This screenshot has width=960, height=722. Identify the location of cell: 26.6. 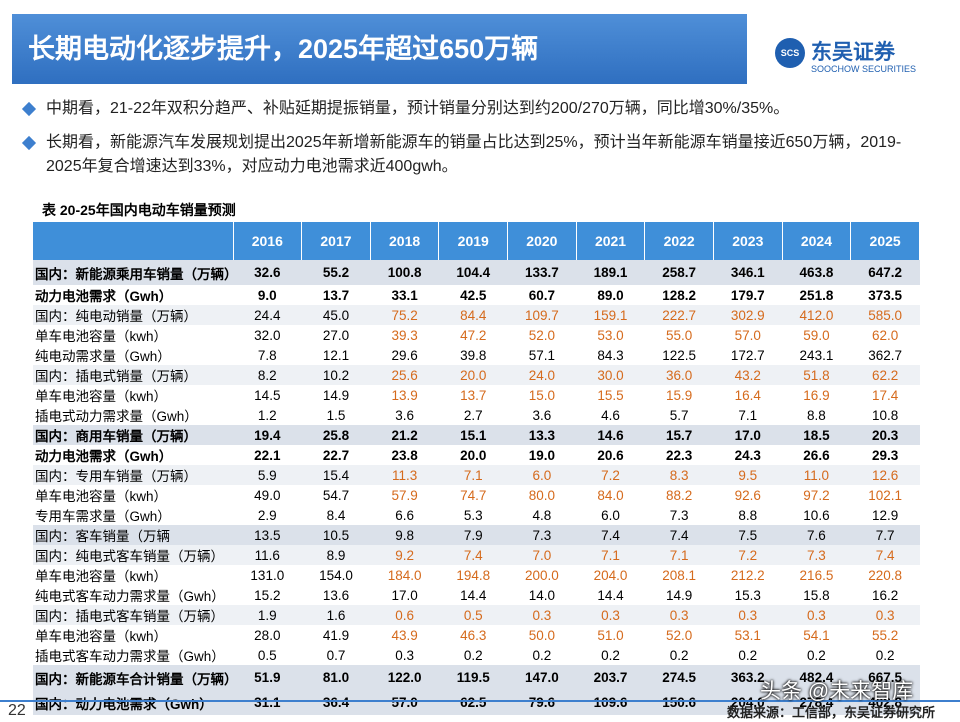
(816, 455).